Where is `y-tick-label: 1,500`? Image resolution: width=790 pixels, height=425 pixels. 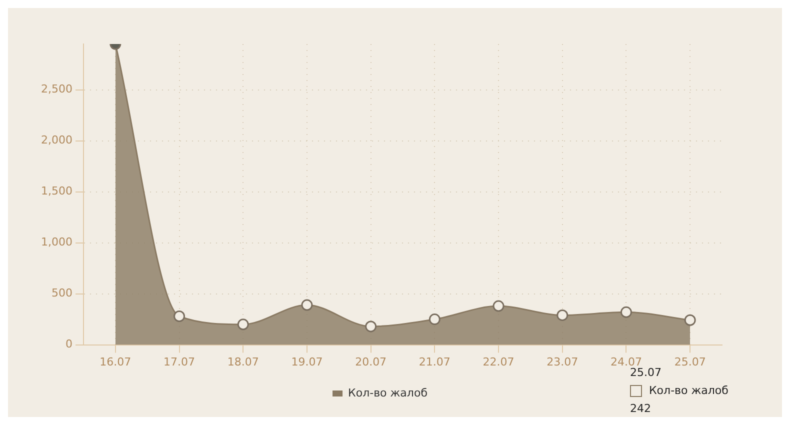 y-tick-label: 1,500 is located at coordinates (56, 191).